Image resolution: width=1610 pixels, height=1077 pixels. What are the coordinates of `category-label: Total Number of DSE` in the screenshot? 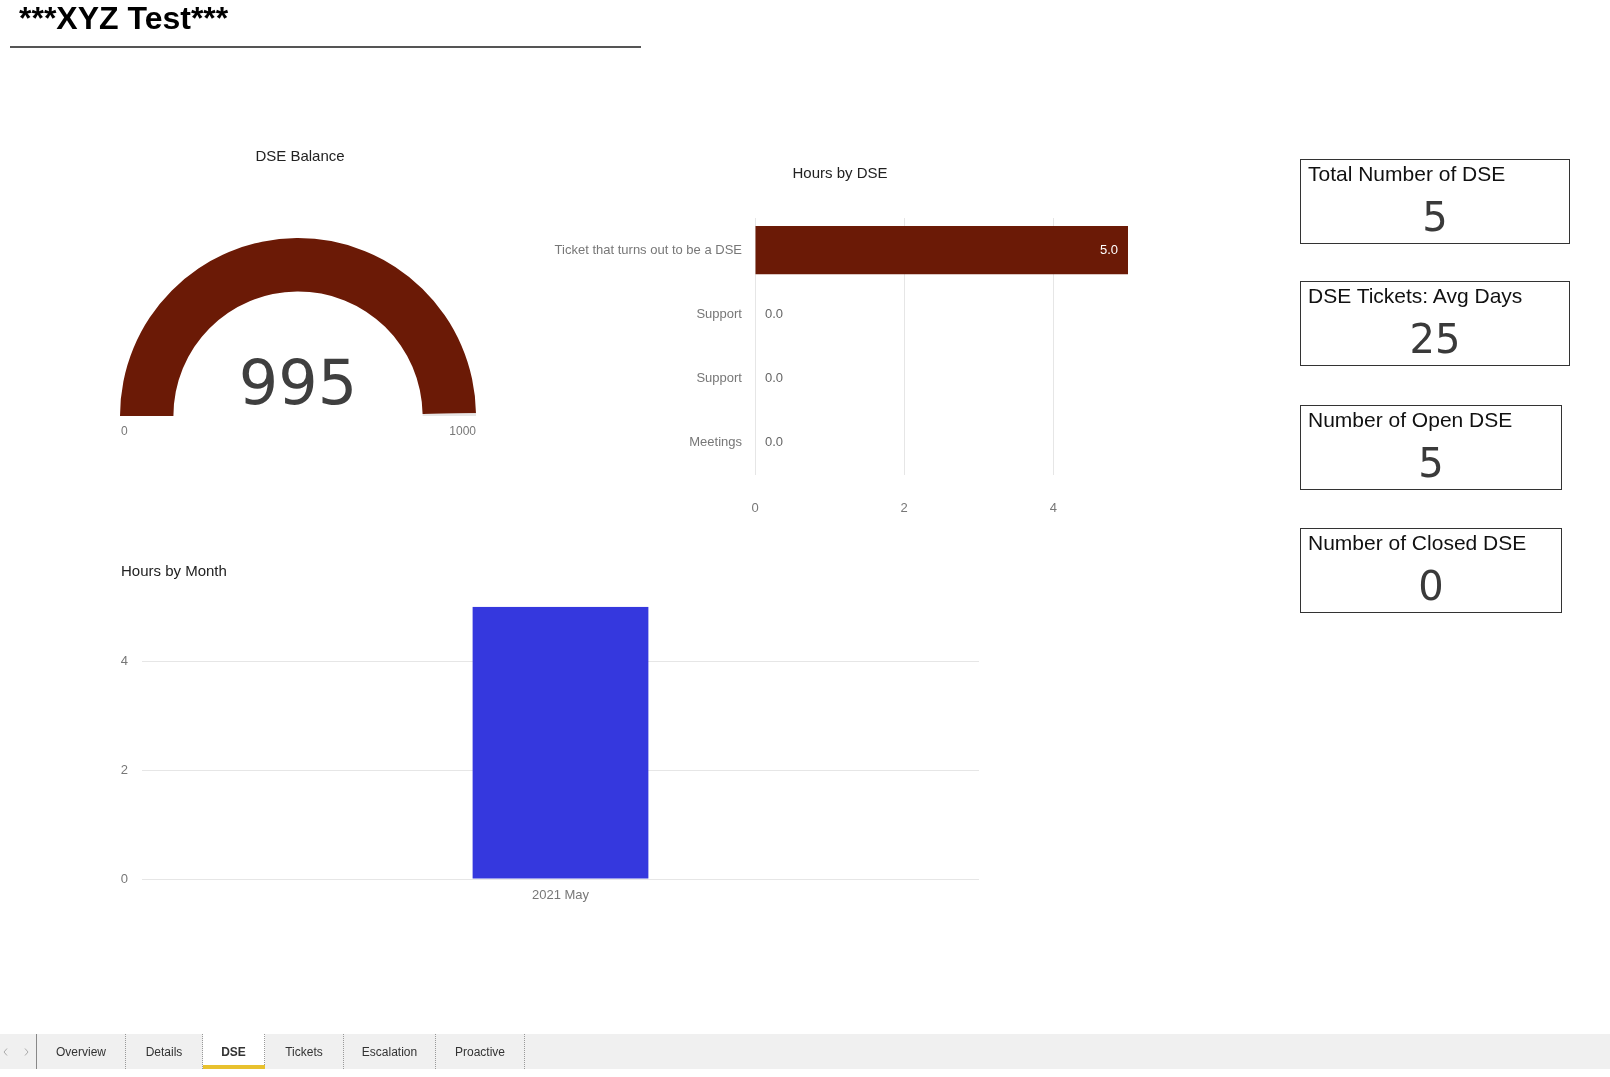 It's located at (1407, 174).